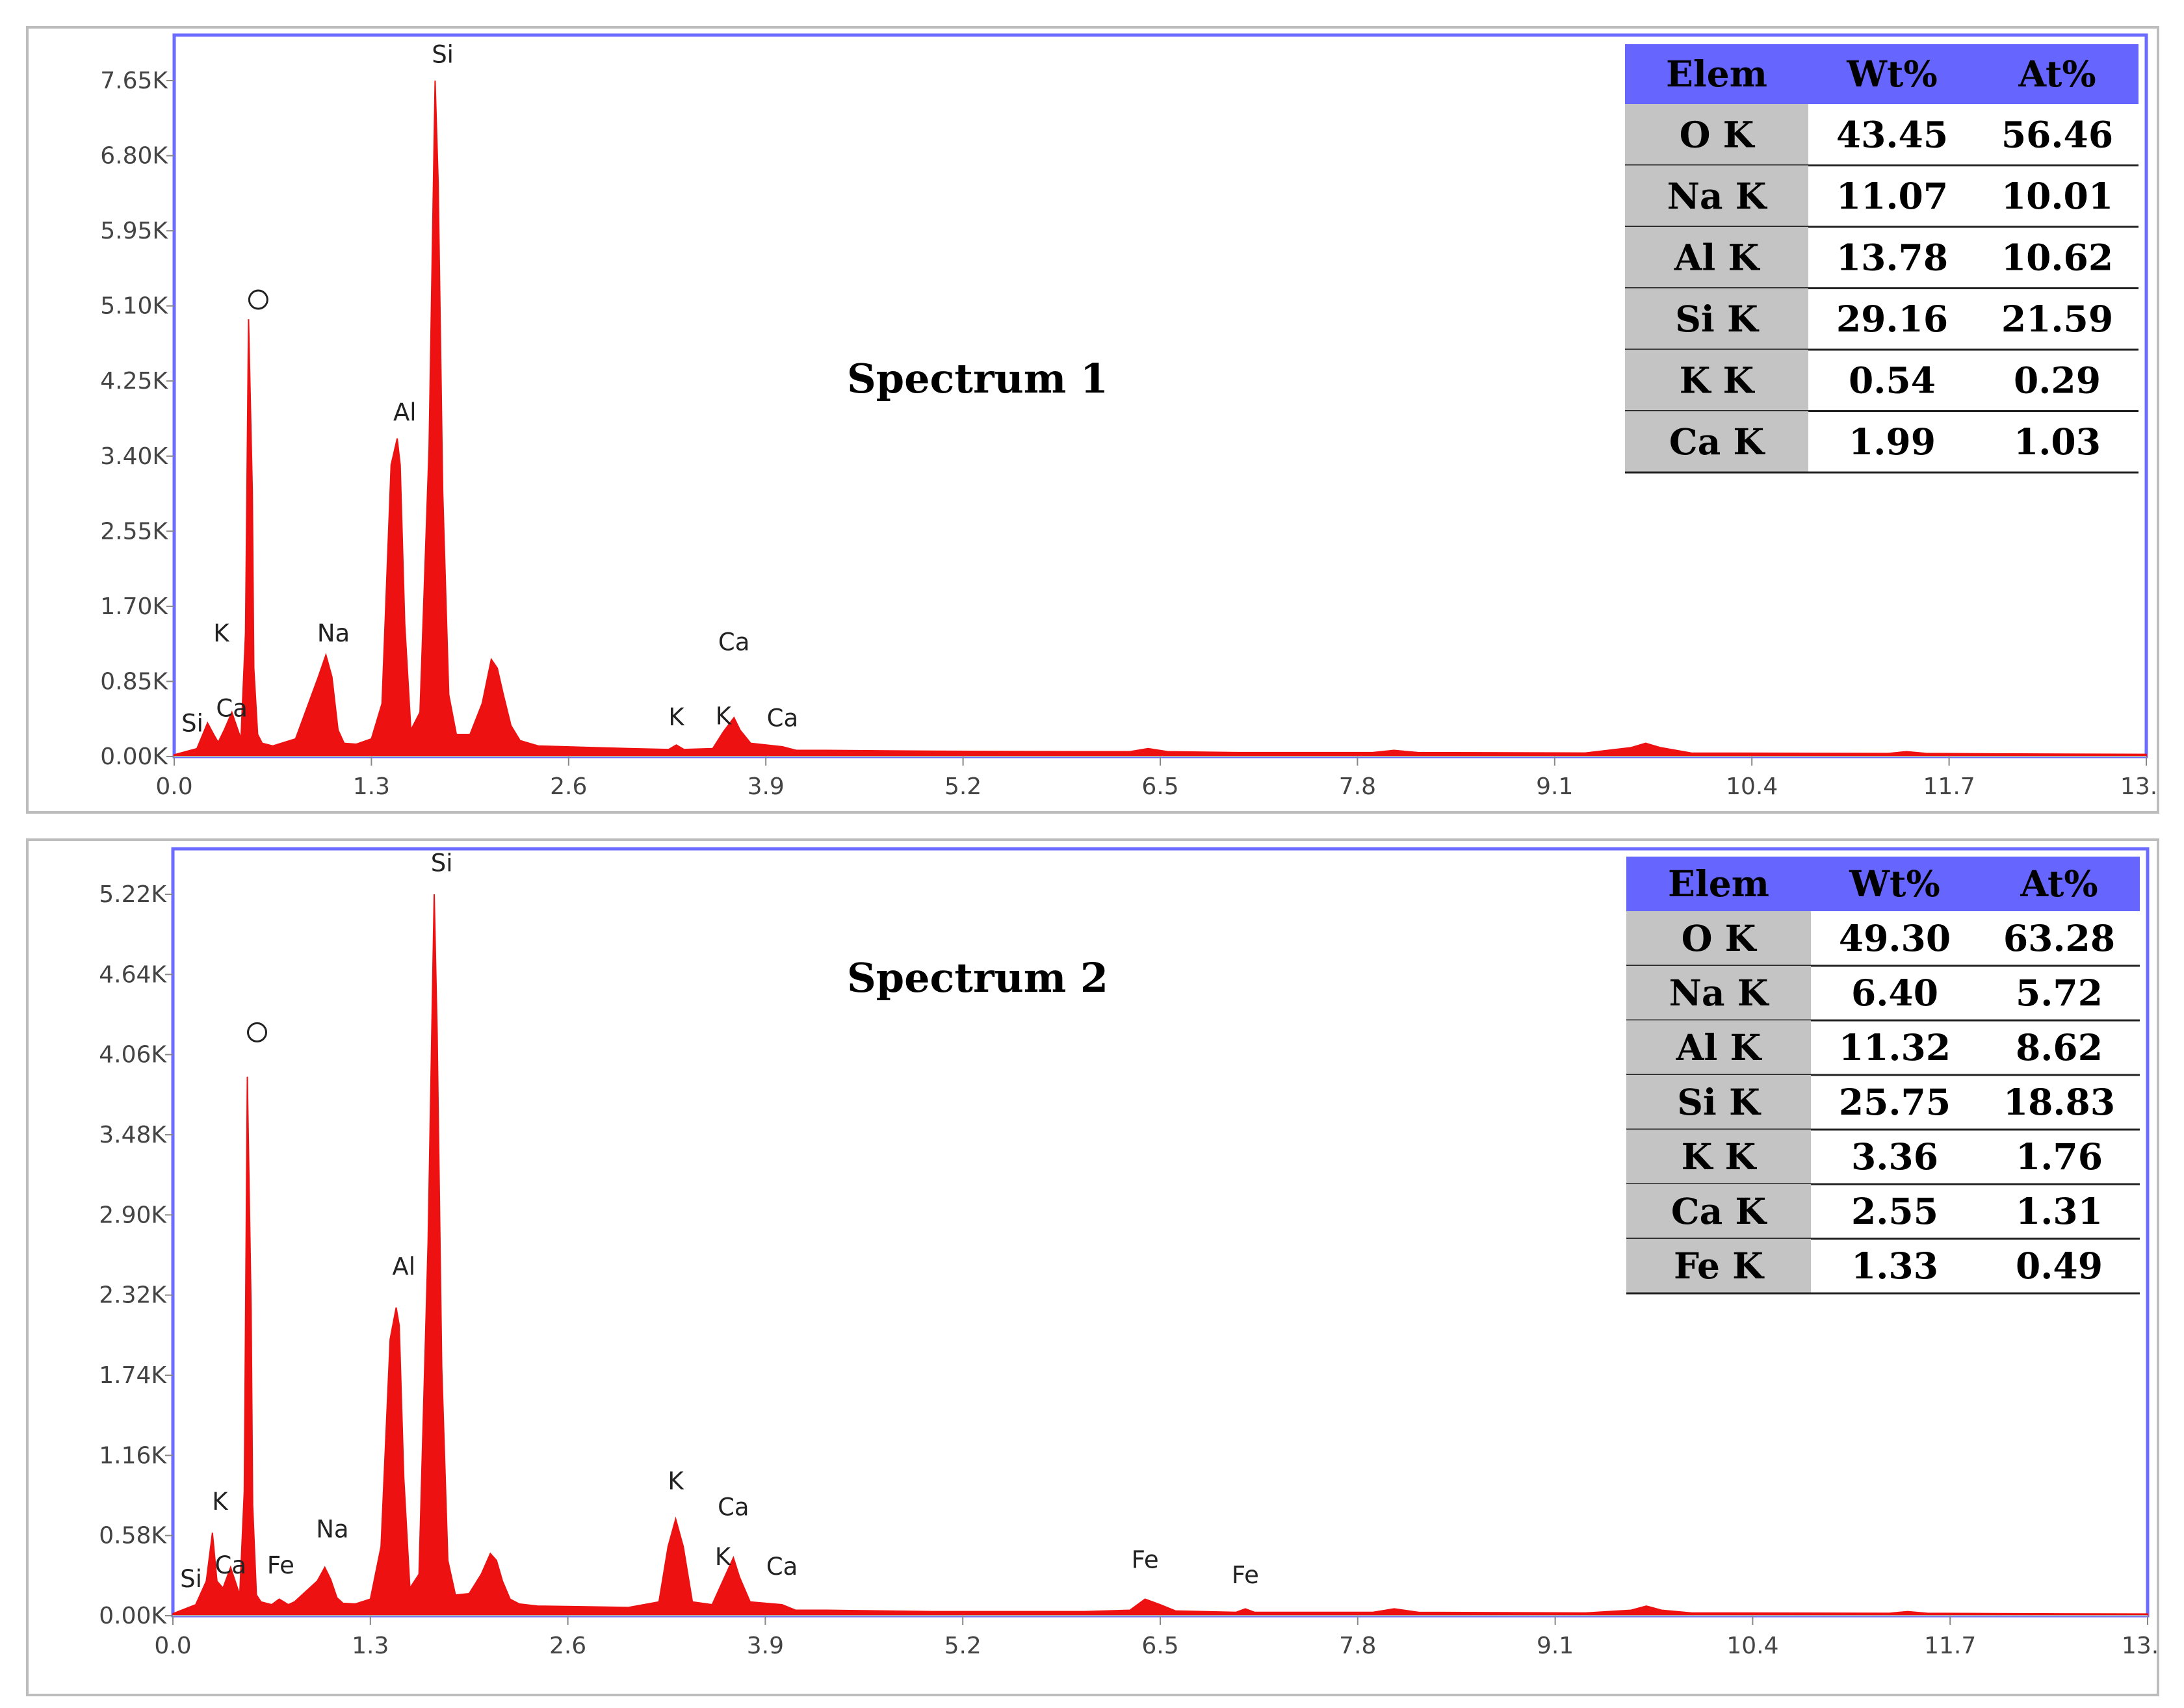 This screenshot has height=1708, width=2184. I want to click on peak-label: O, so click(253, 302).